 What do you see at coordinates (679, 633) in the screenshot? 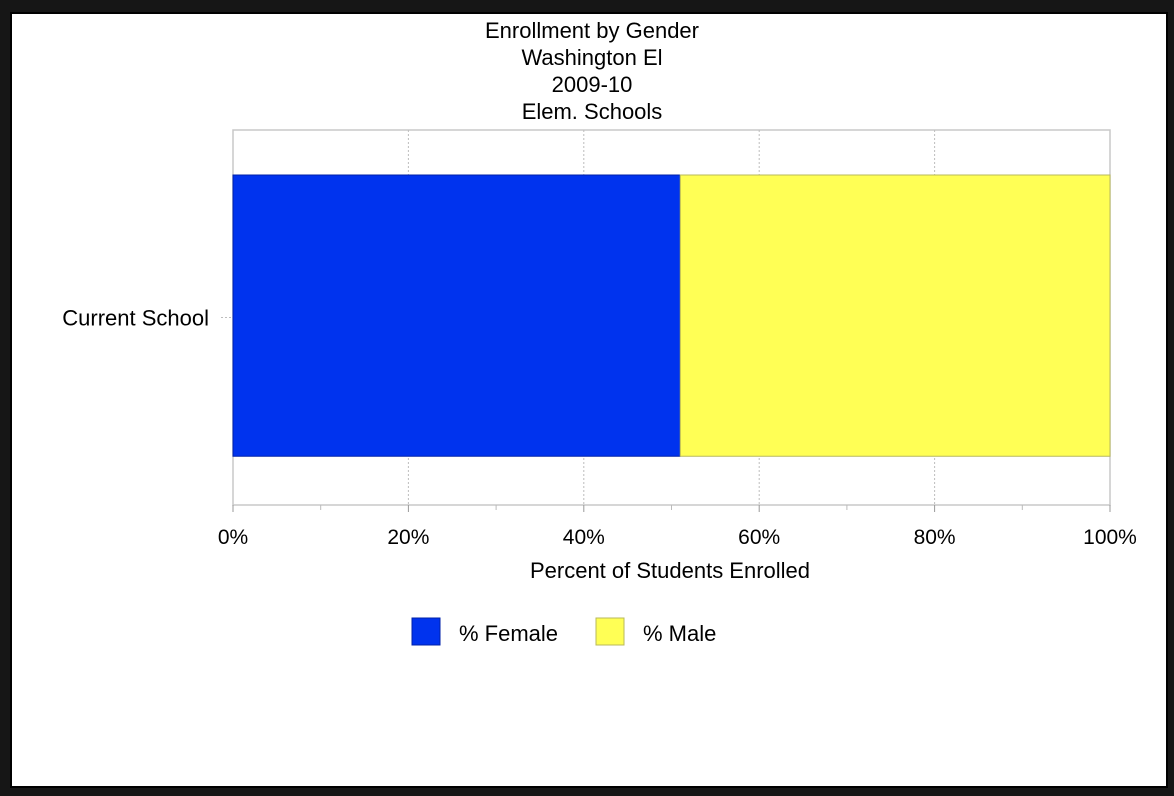
I see `legend-label: % Male` at bounding box center [679, 633].